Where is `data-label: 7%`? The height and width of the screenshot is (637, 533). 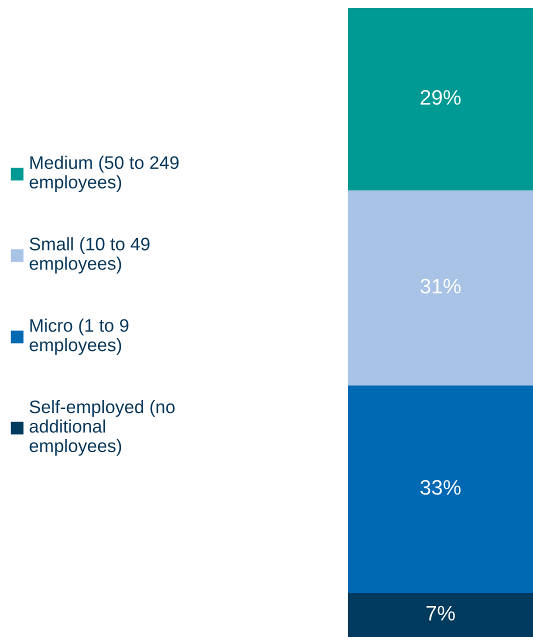
data-label: 7% is located at coordinates (440, 613).